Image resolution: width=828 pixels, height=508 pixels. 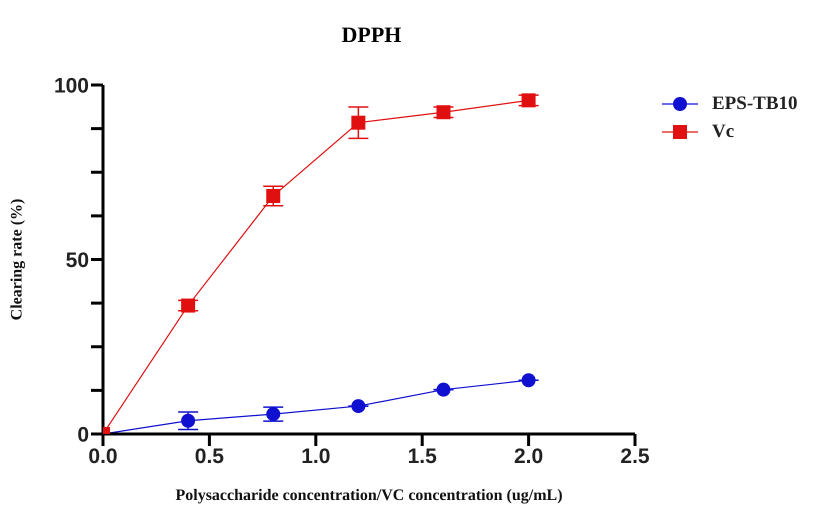 What do you see at coordinates (77, 260) in the screenshot?
I see `y-tick-label: 50` at bounding box center [77, 260].